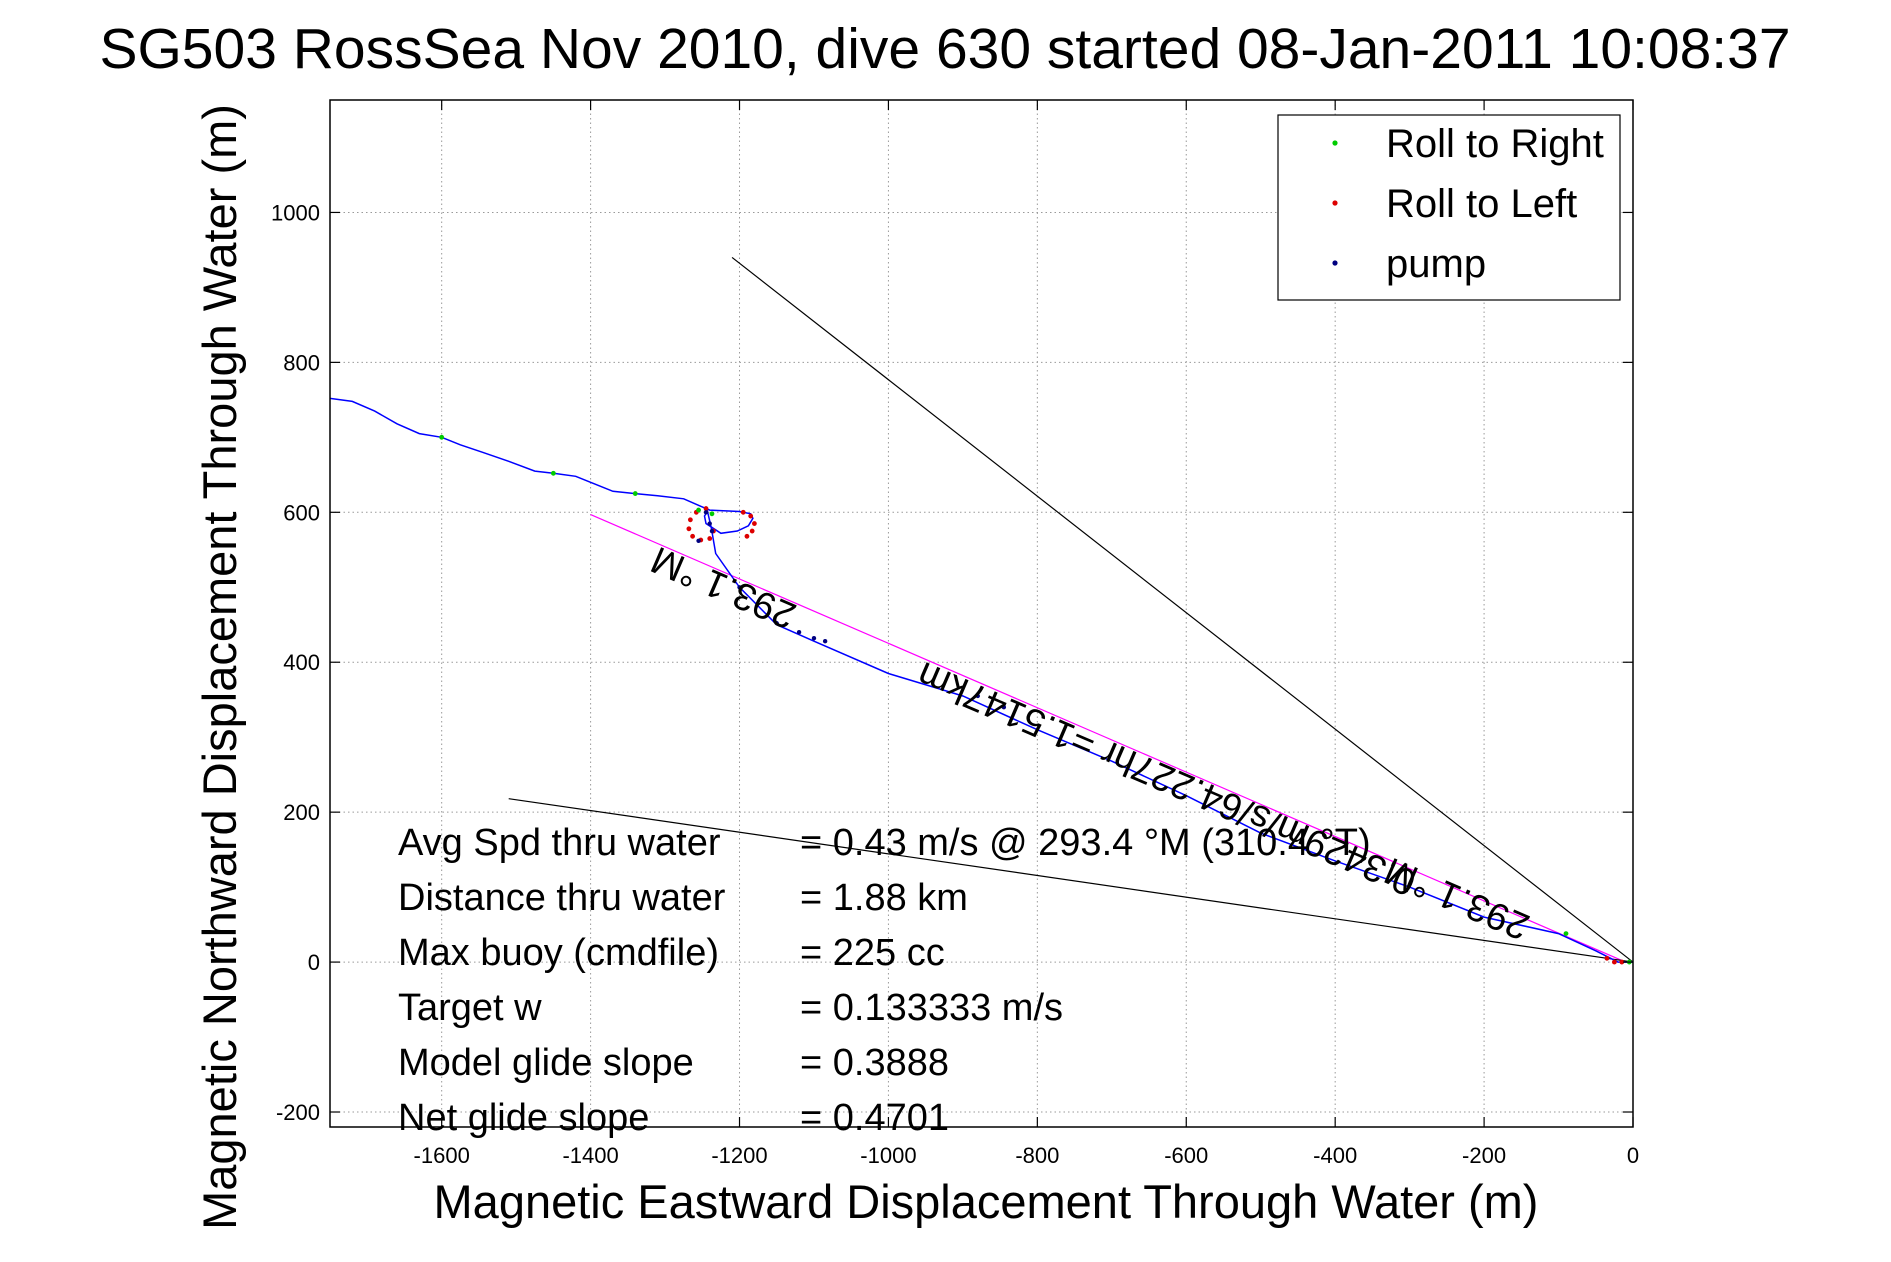  What do you see at coordinates (301, 512) in the screenshot?
I see `y-tick-label: 600` at bounding box center [301, 512].